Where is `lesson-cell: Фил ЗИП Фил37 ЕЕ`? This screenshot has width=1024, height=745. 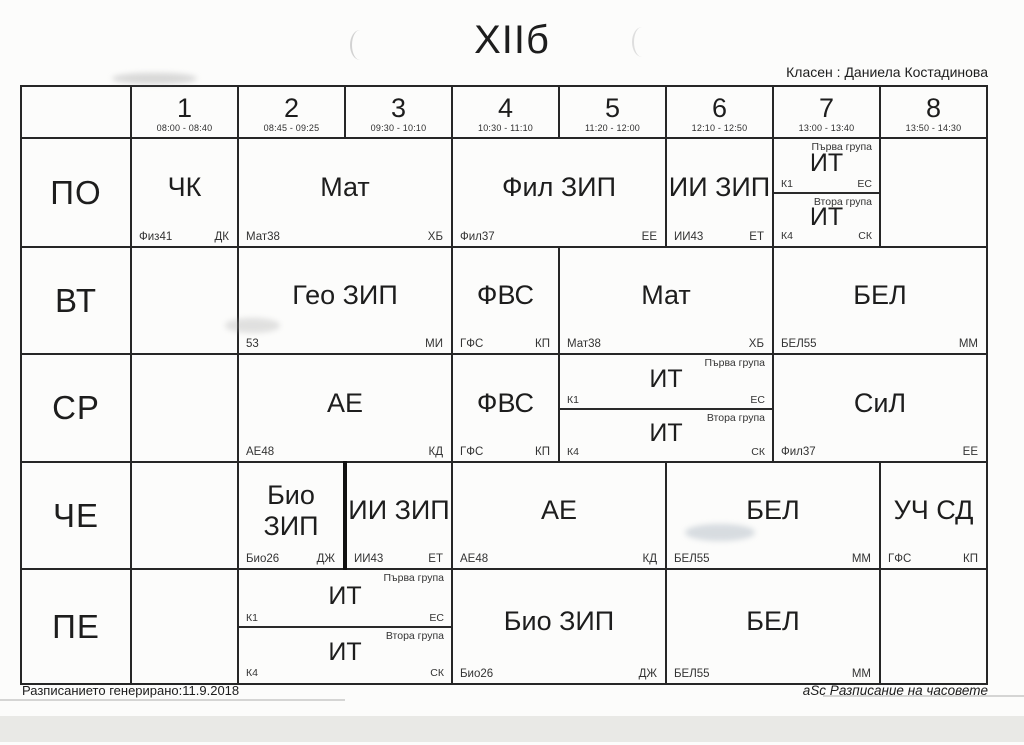
lesson-cell: Фил ЗИП Фил37 ЕЕ is located at coordinates (559, 192).